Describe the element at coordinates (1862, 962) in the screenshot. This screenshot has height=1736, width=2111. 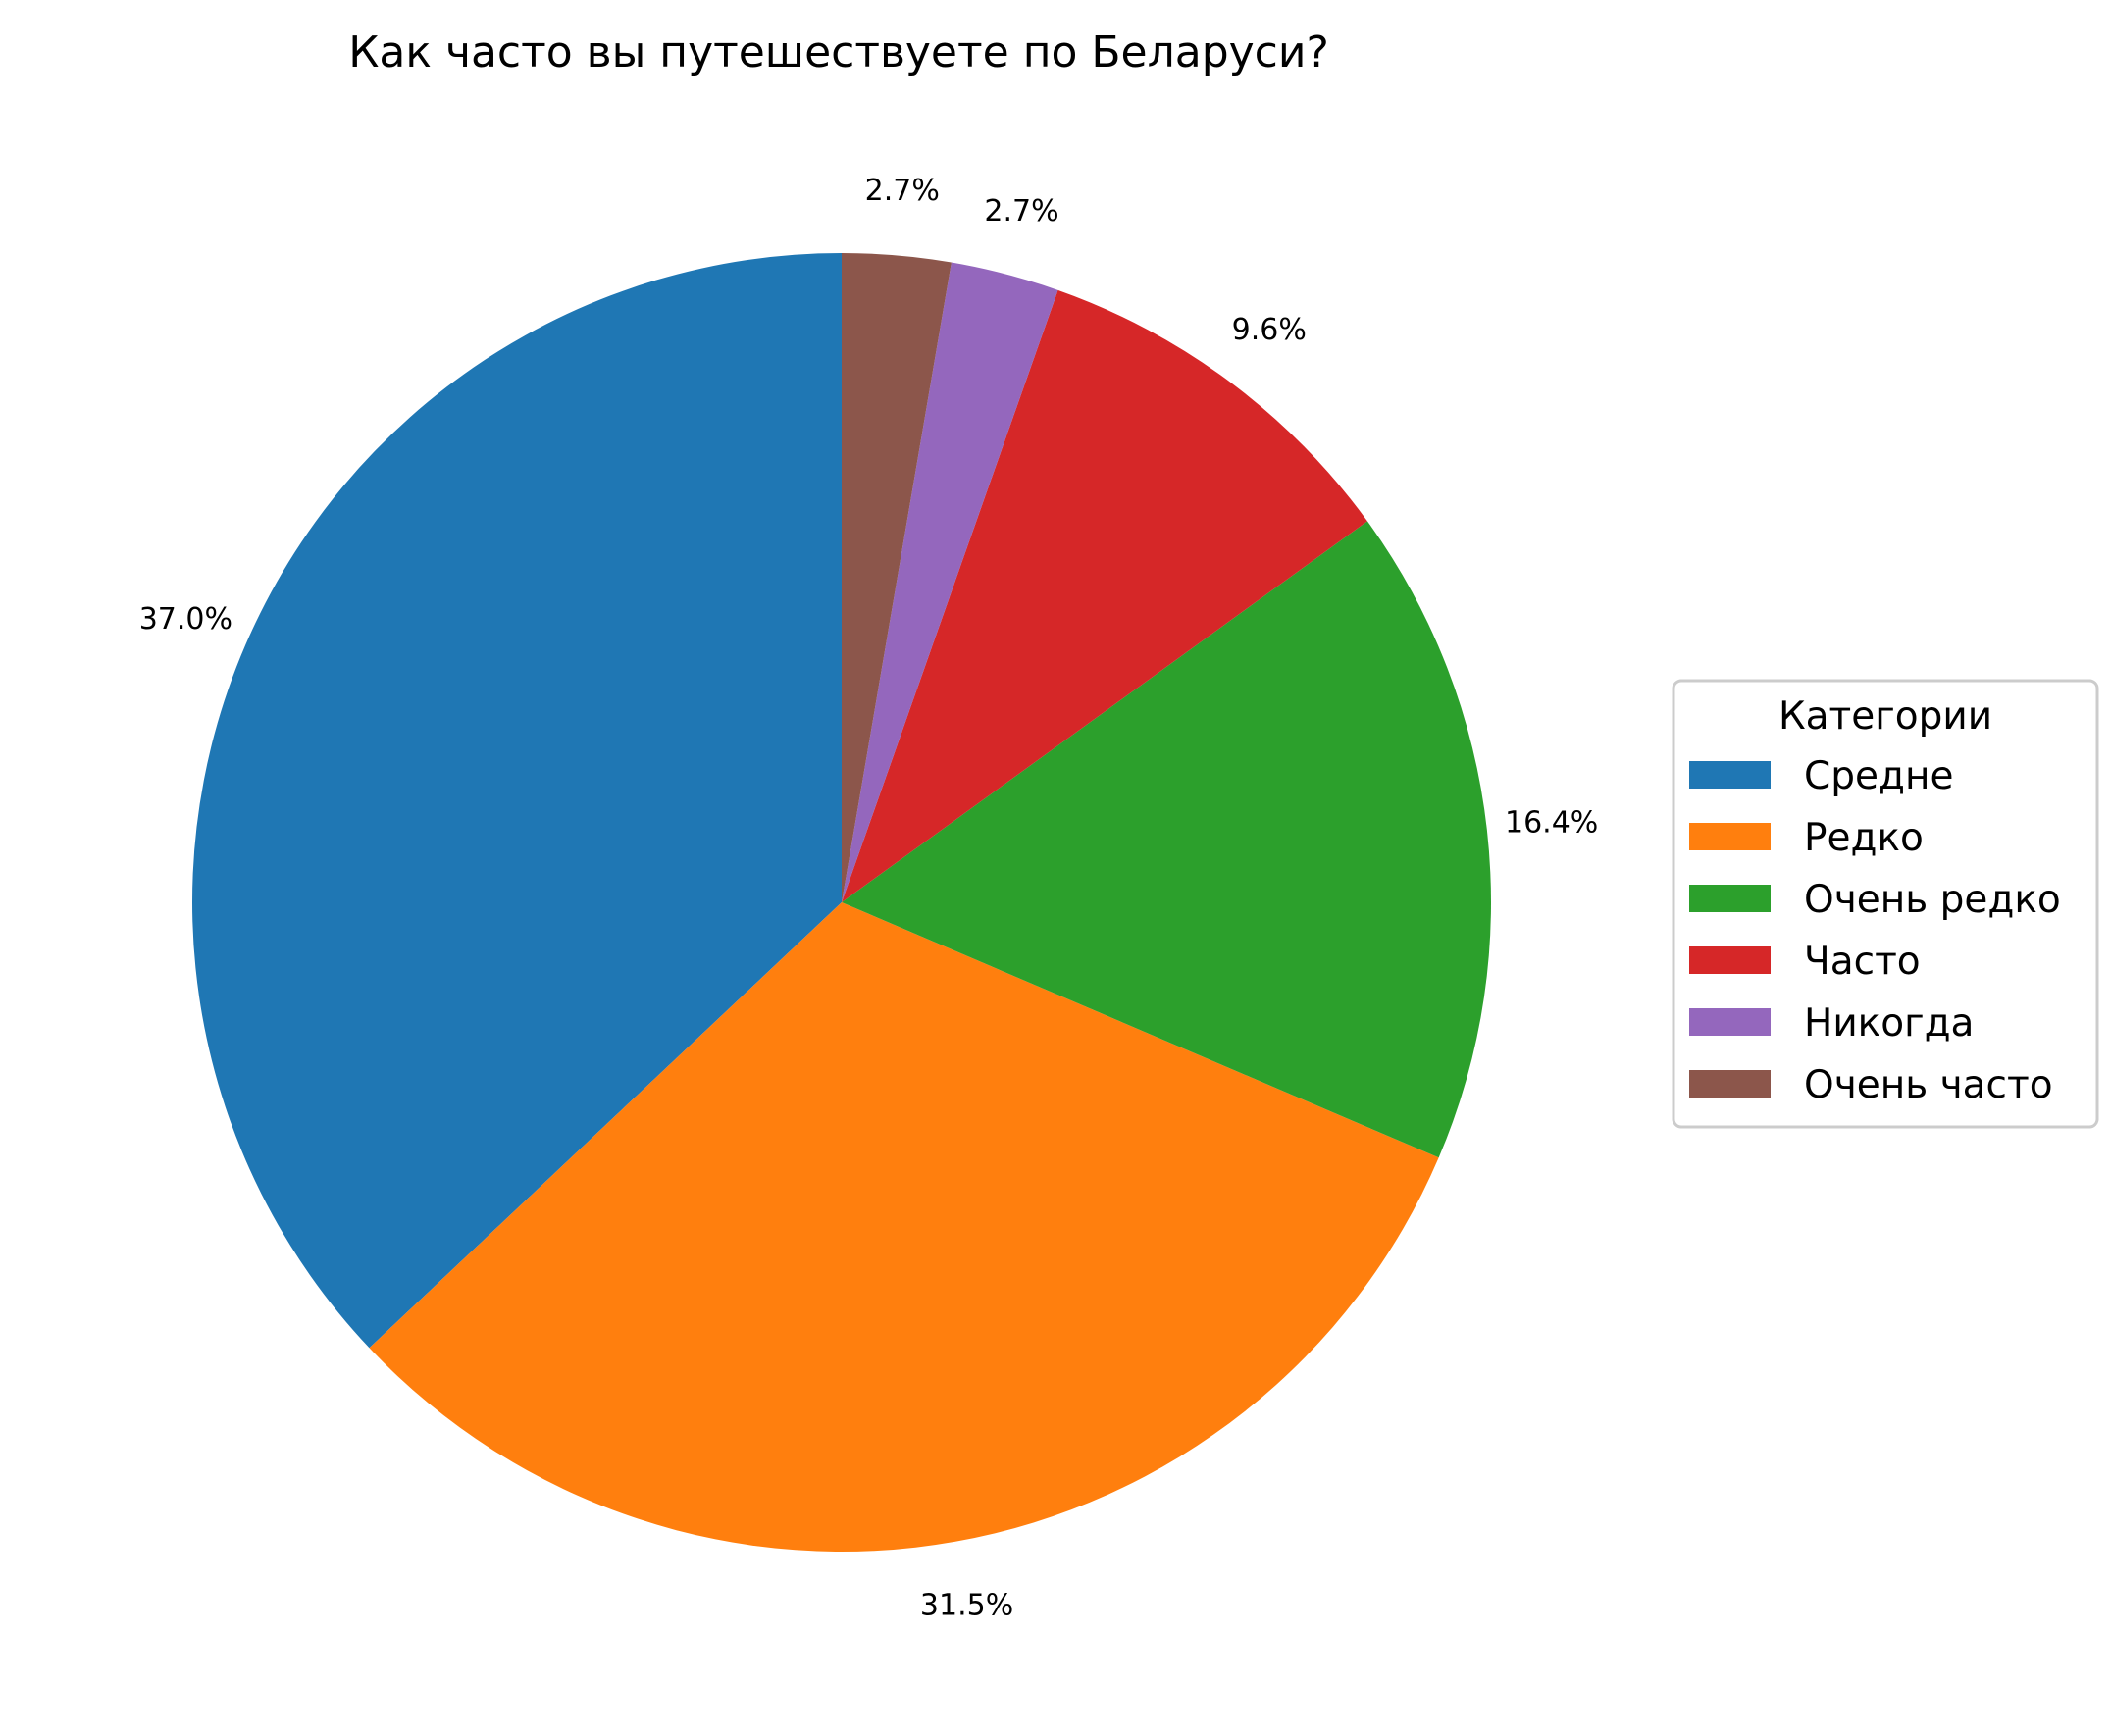
I see `legend-label-3: Часто` at that location.